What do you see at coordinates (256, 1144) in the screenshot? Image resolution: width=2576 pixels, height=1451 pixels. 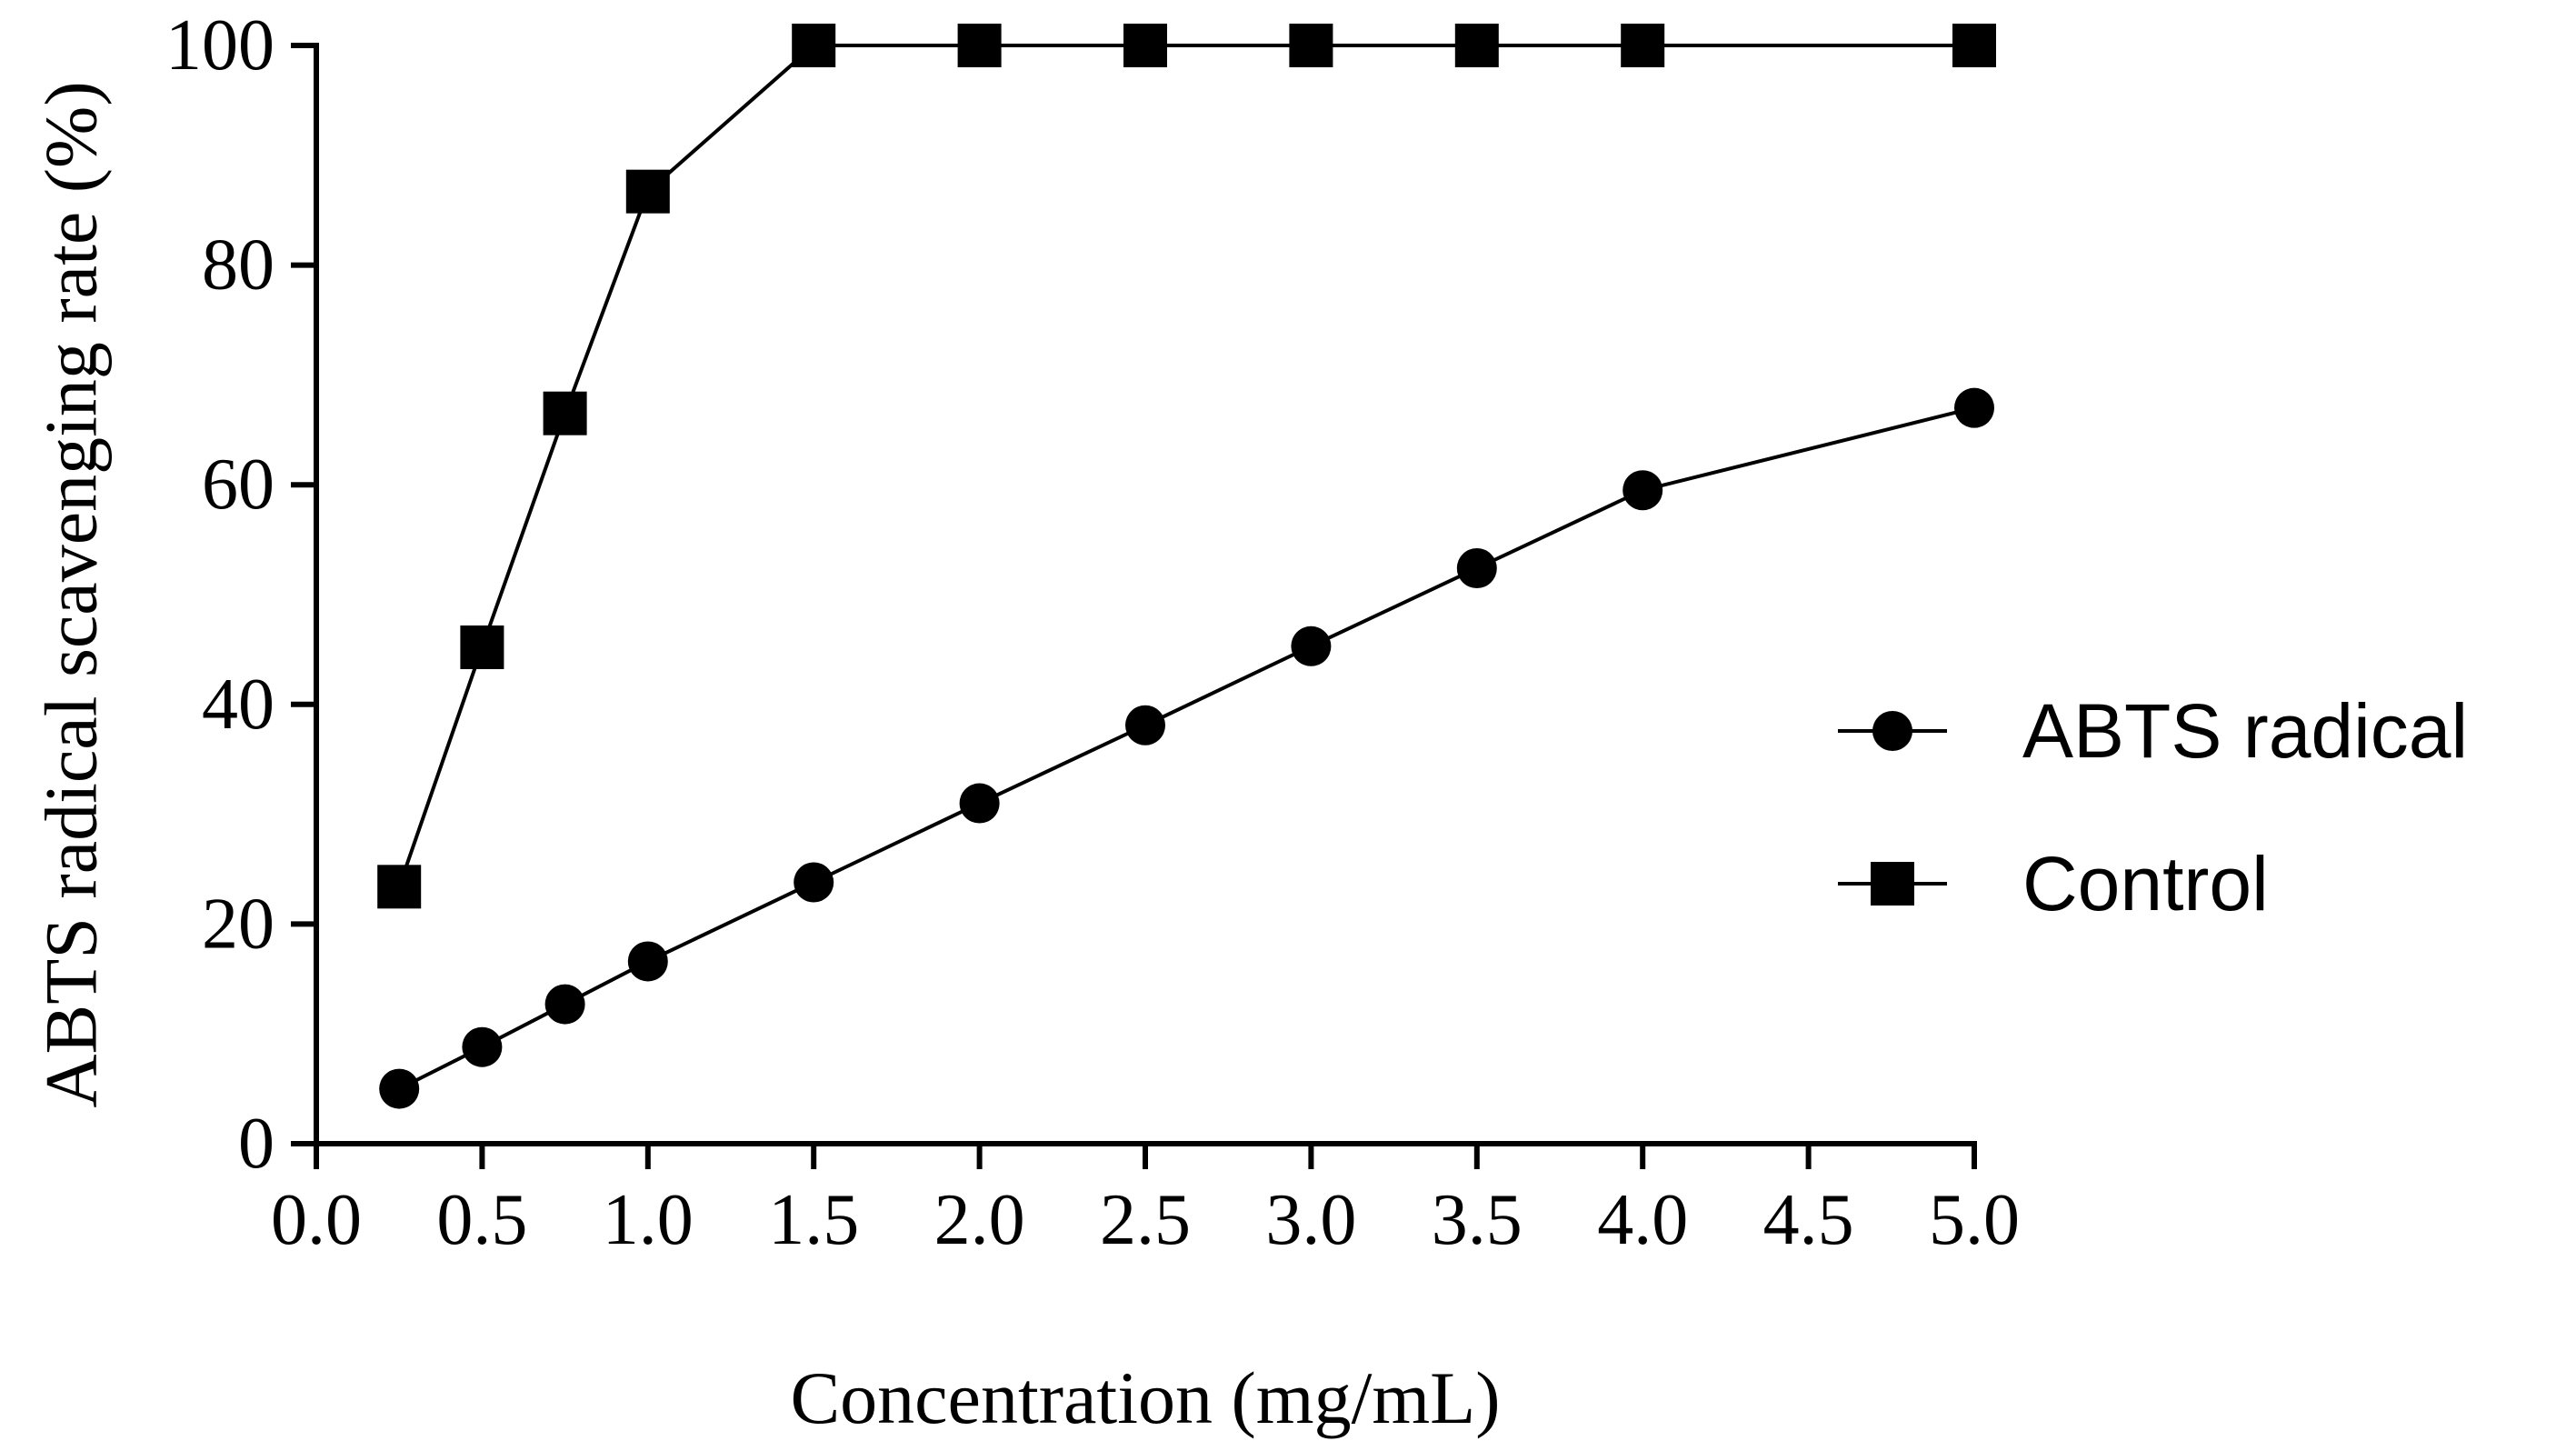 I see `y-tick-label: 0` at bounding box center [256, 1144].